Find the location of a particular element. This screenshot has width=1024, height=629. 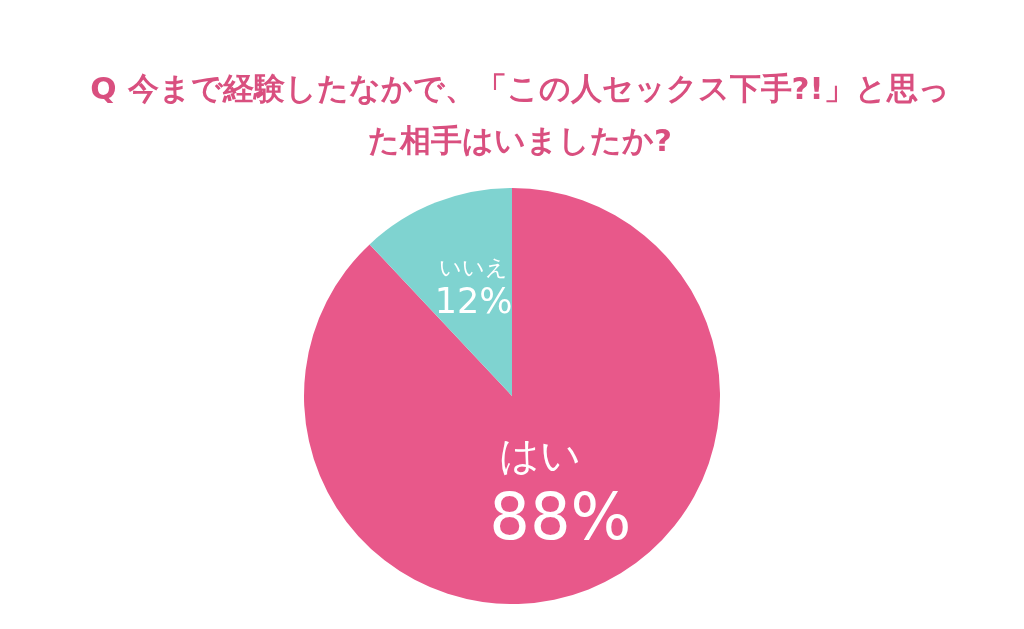

data-label: 88% is located at coordinates (560, 517).